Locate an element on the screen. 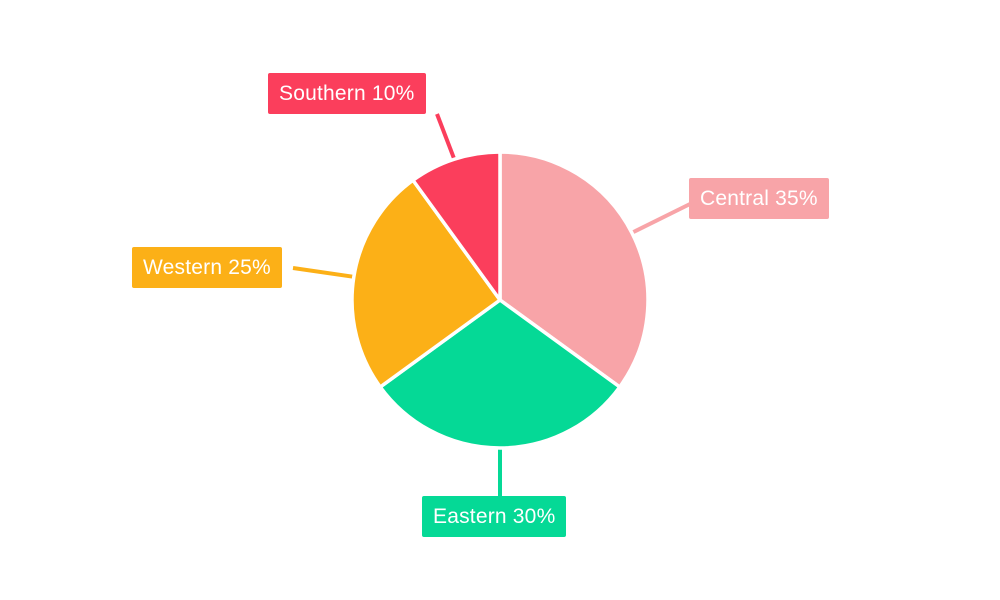 The height and width of the screenshot is (600, 1000). slice-label-central: Central 35% is located at coordinates (759, 198).